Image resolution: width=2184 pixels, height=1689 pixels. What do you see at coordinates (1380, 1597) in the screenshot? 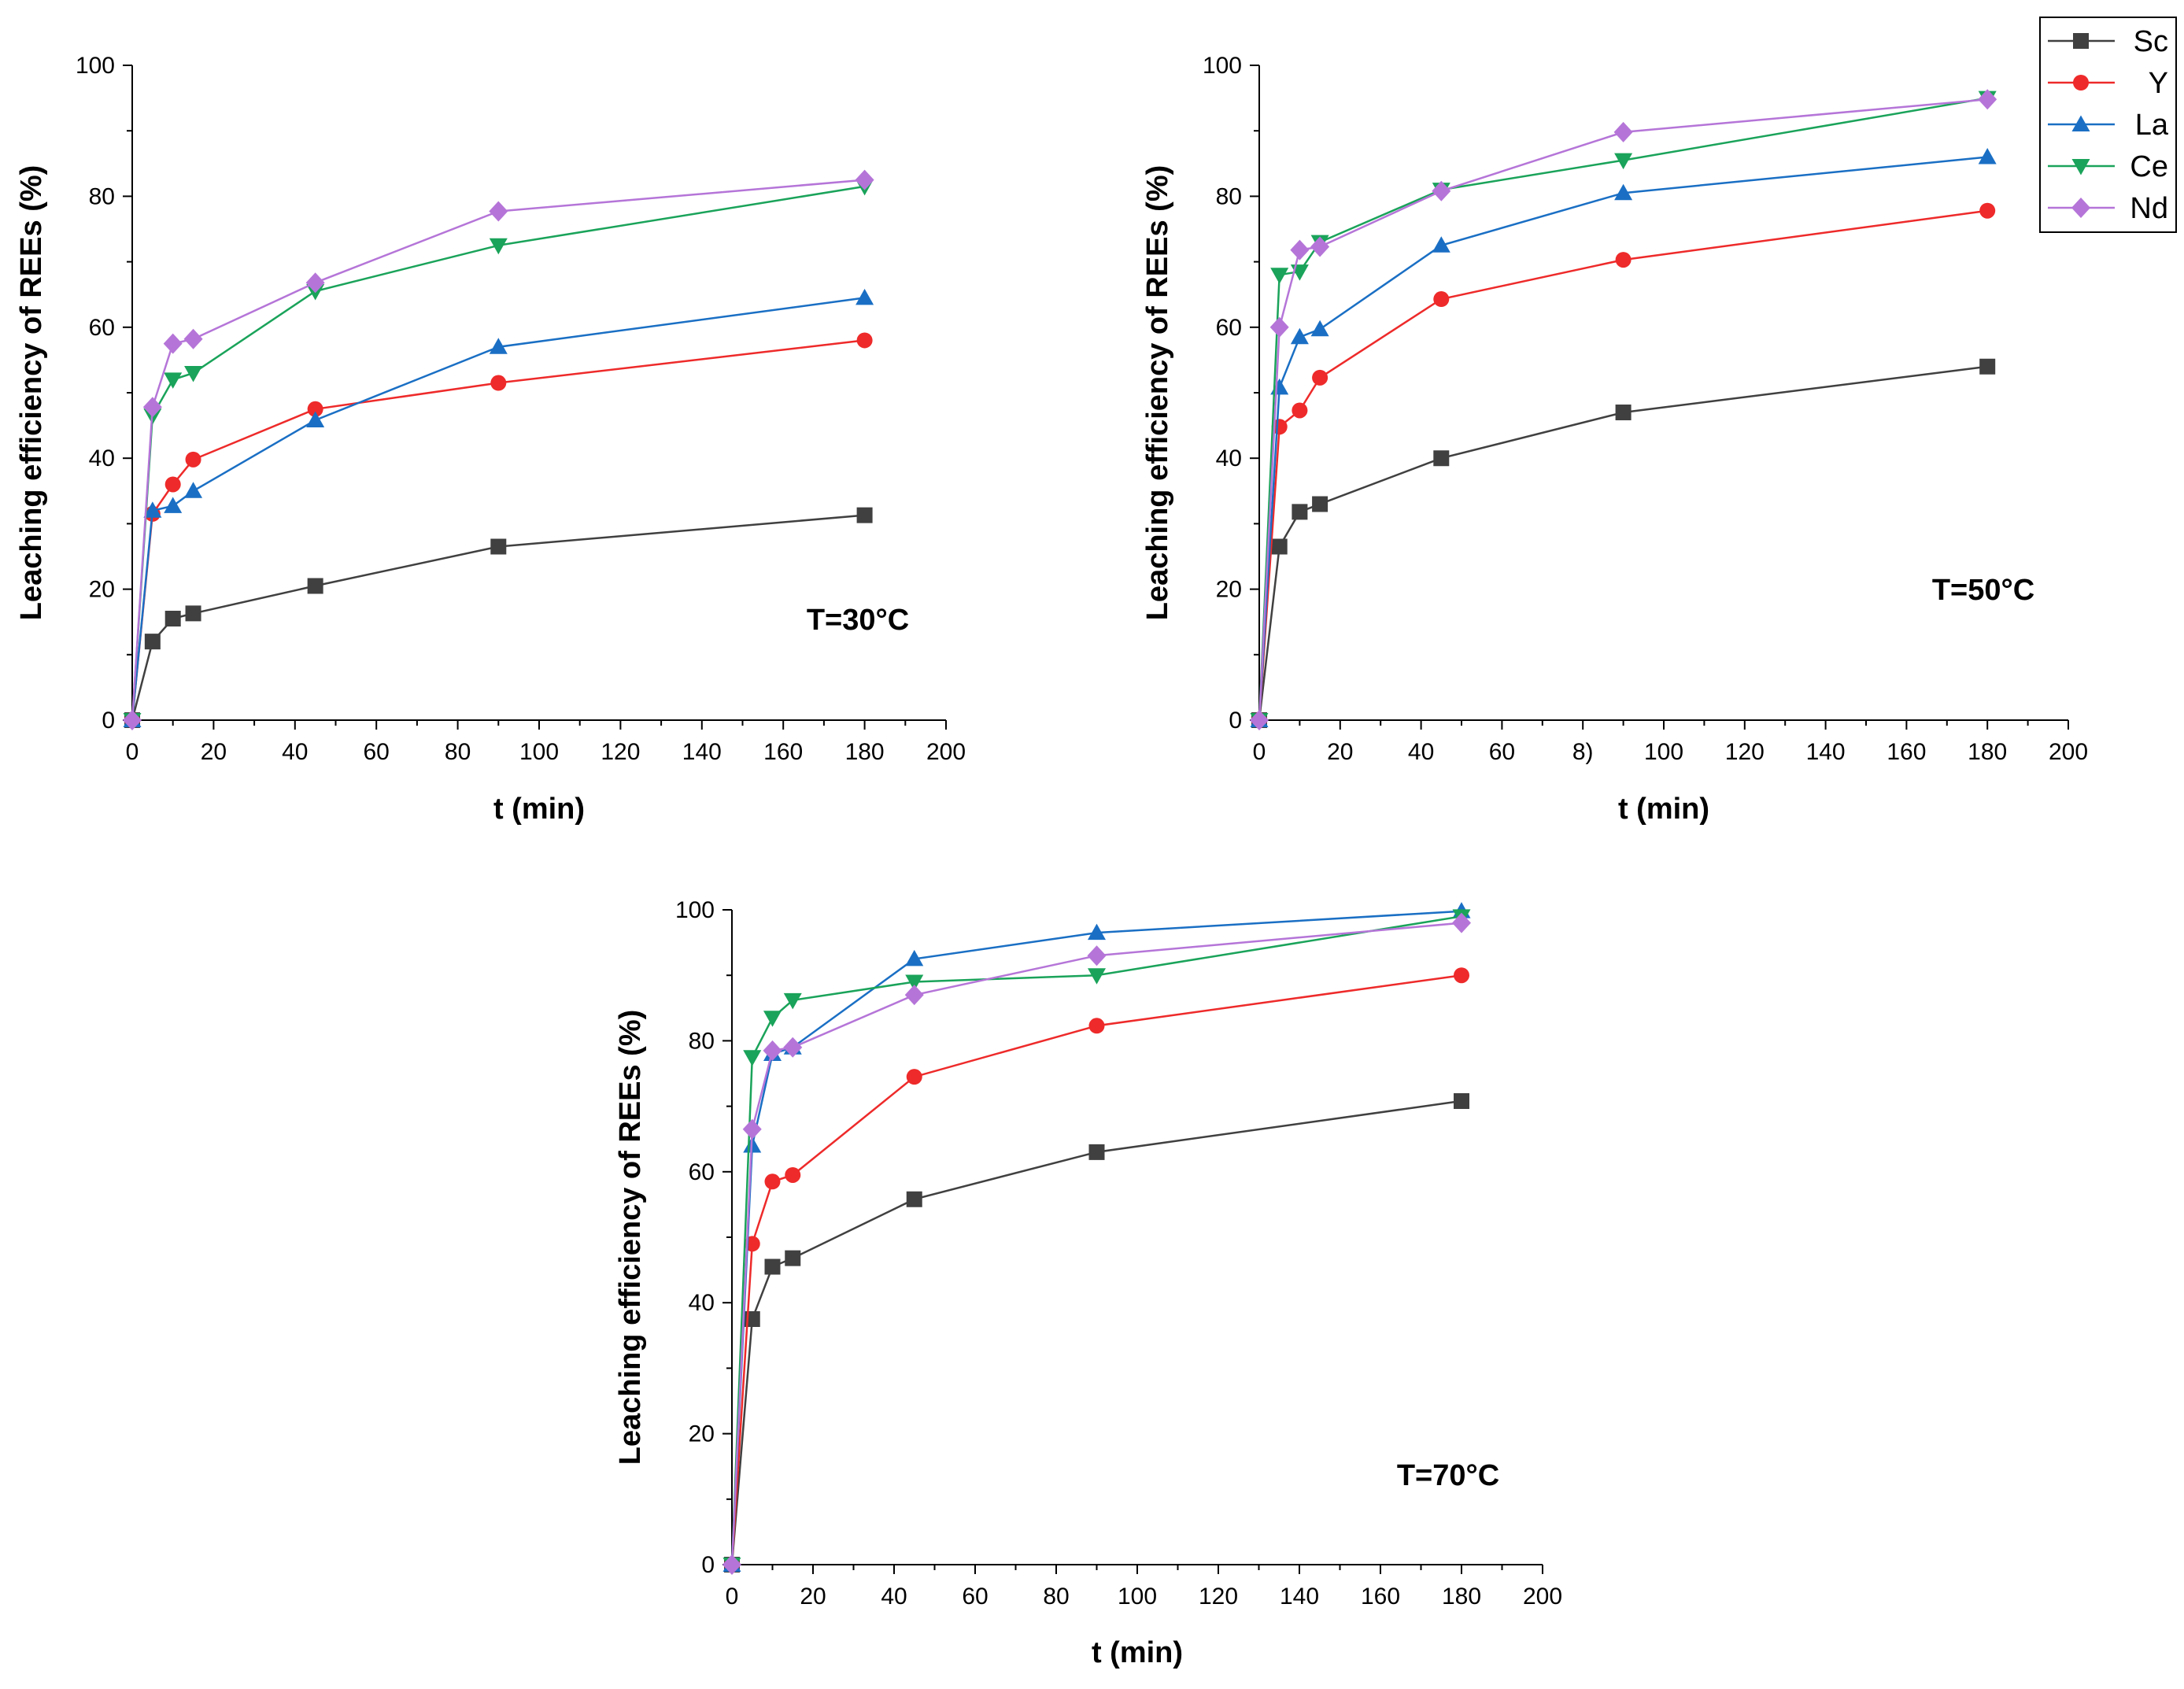
I see `x-tick-label: 160` at bounding box center [1380, 1597].